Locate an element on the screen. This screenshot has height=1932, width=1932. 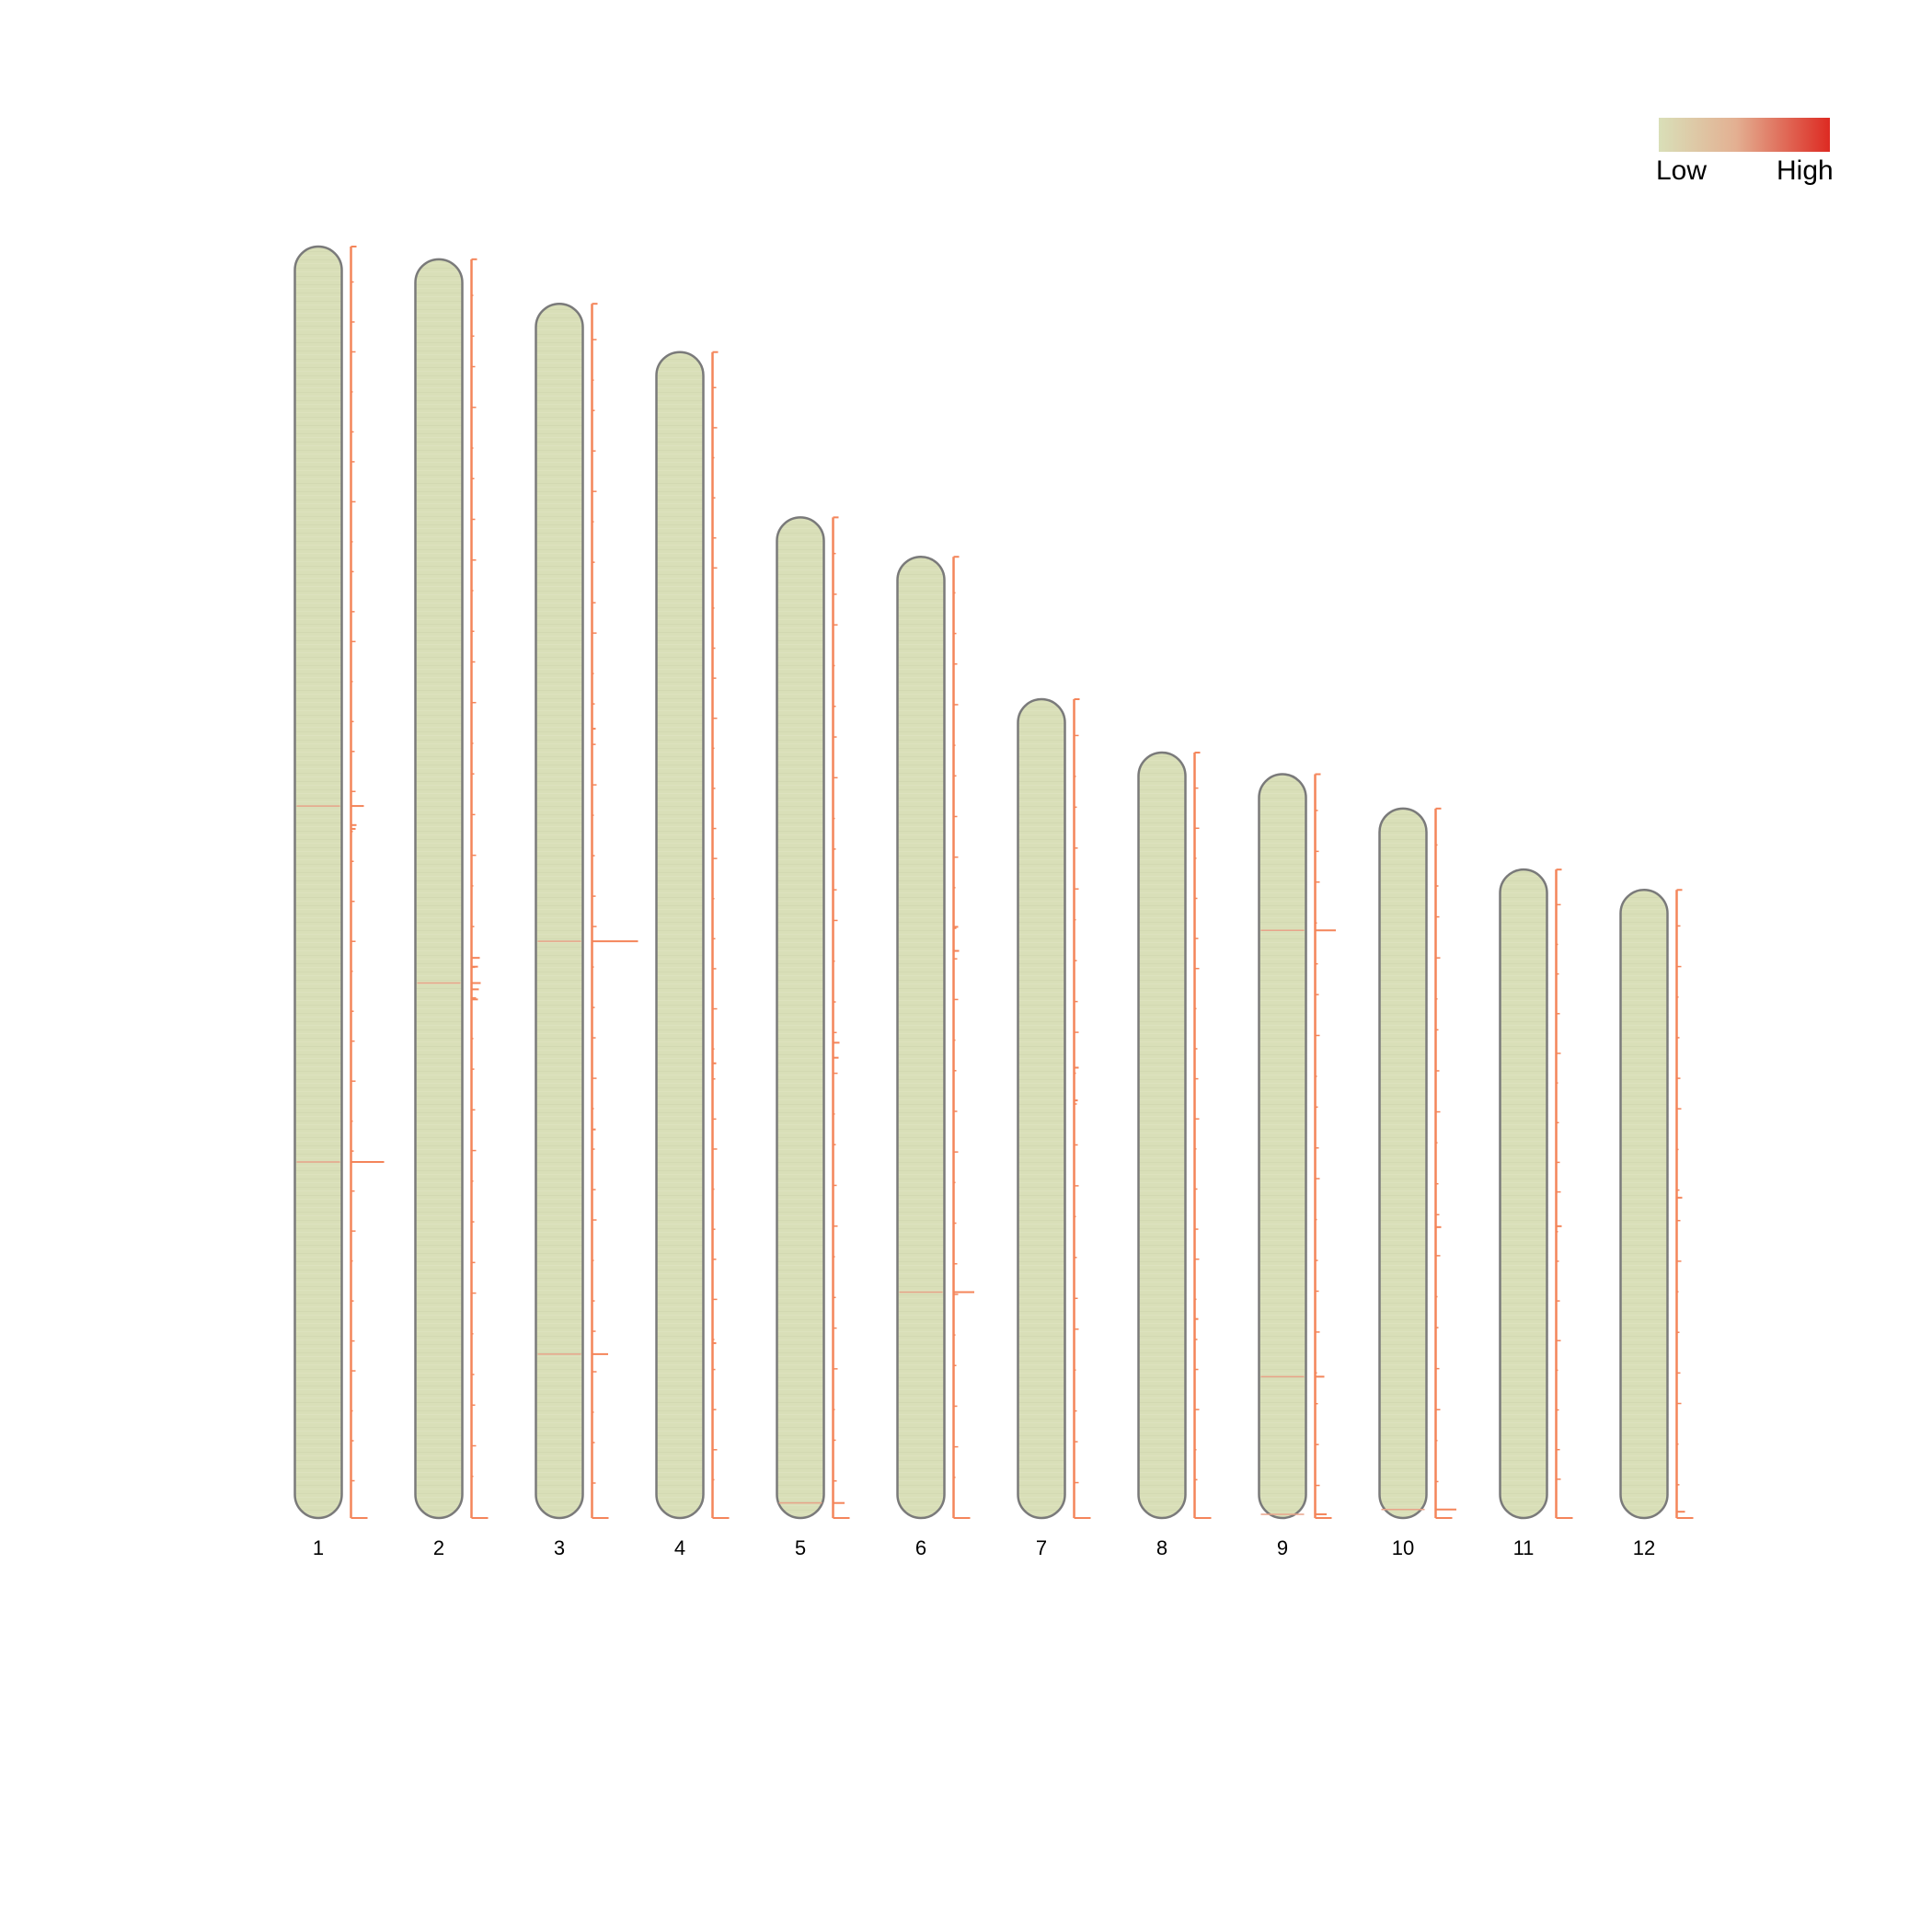
chromosome-8: 8 is located at coordinates (1174, 1155).